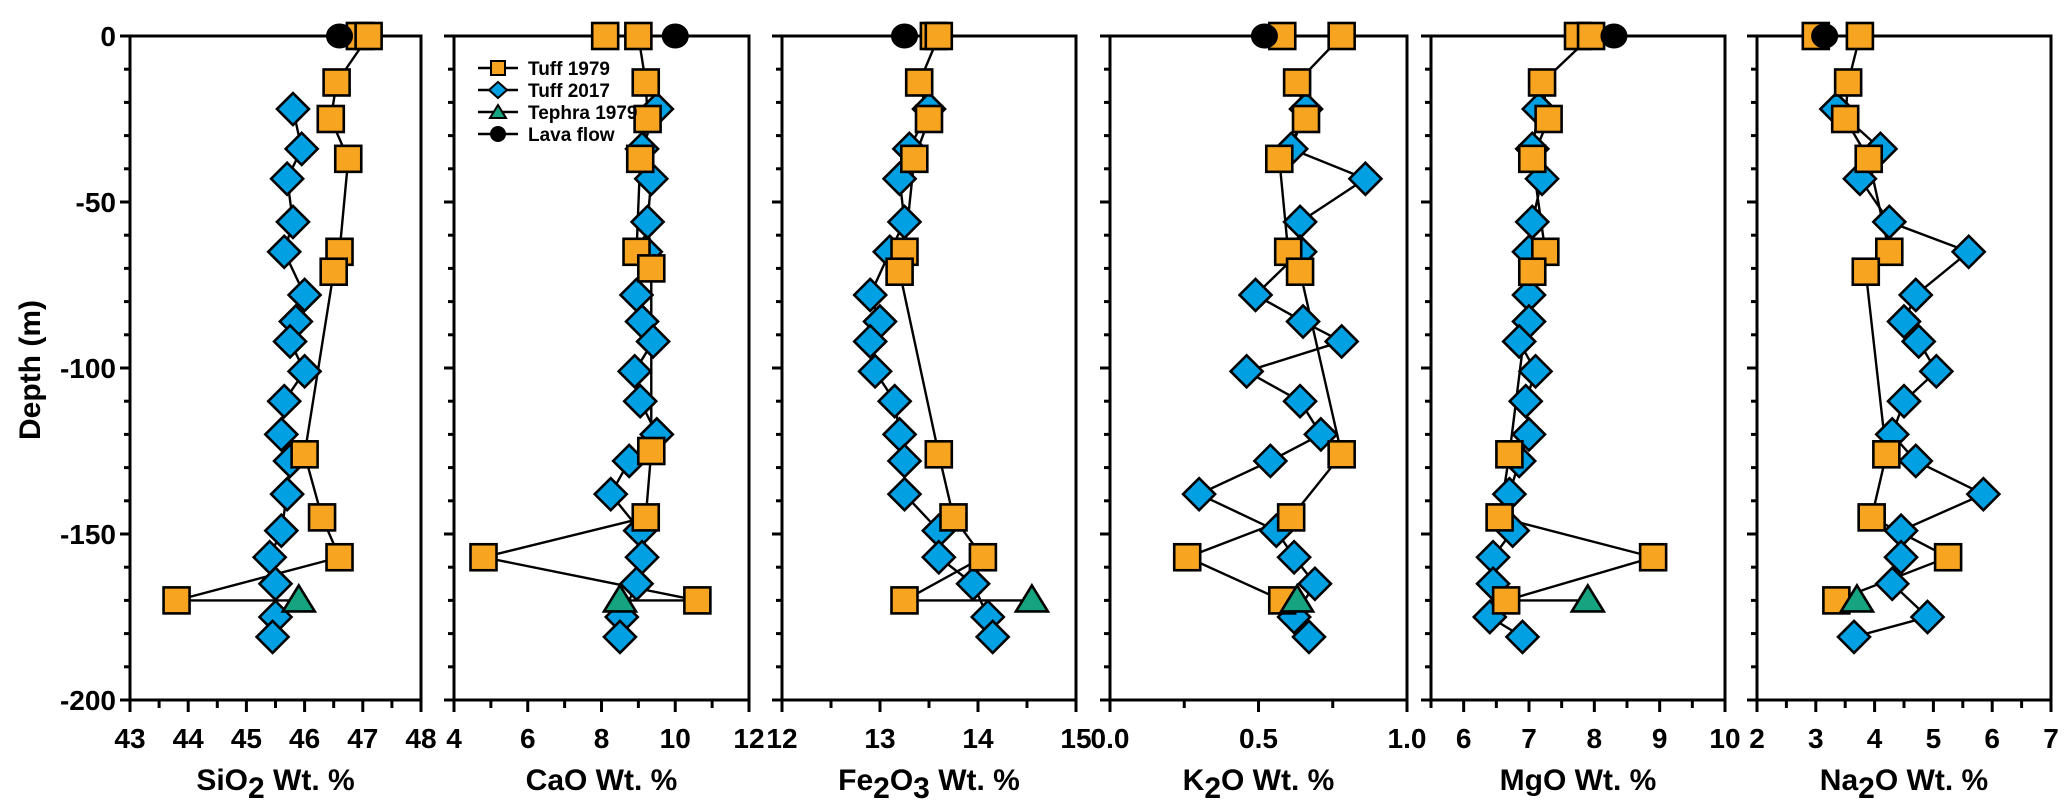 The image size is (2067, 808). Describe the element at coordinates (675, 36) in the screenshot. I see `lava-flow-point` at that location.